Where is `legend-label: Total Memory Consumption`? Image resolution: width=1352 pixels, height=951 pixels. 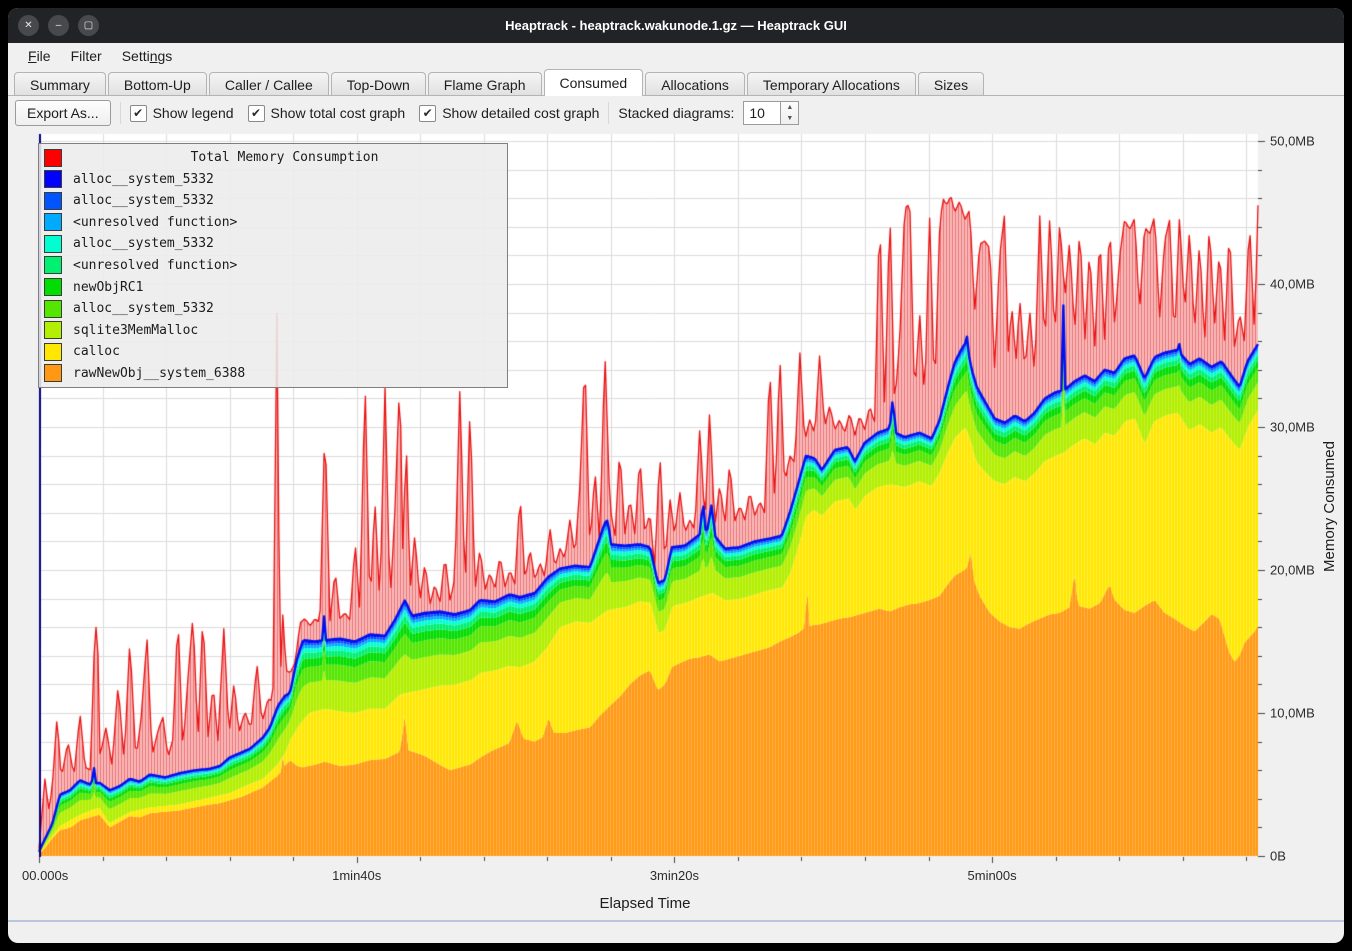
legend-label: Total Memory Consumption is located at coordinates (284, 158).